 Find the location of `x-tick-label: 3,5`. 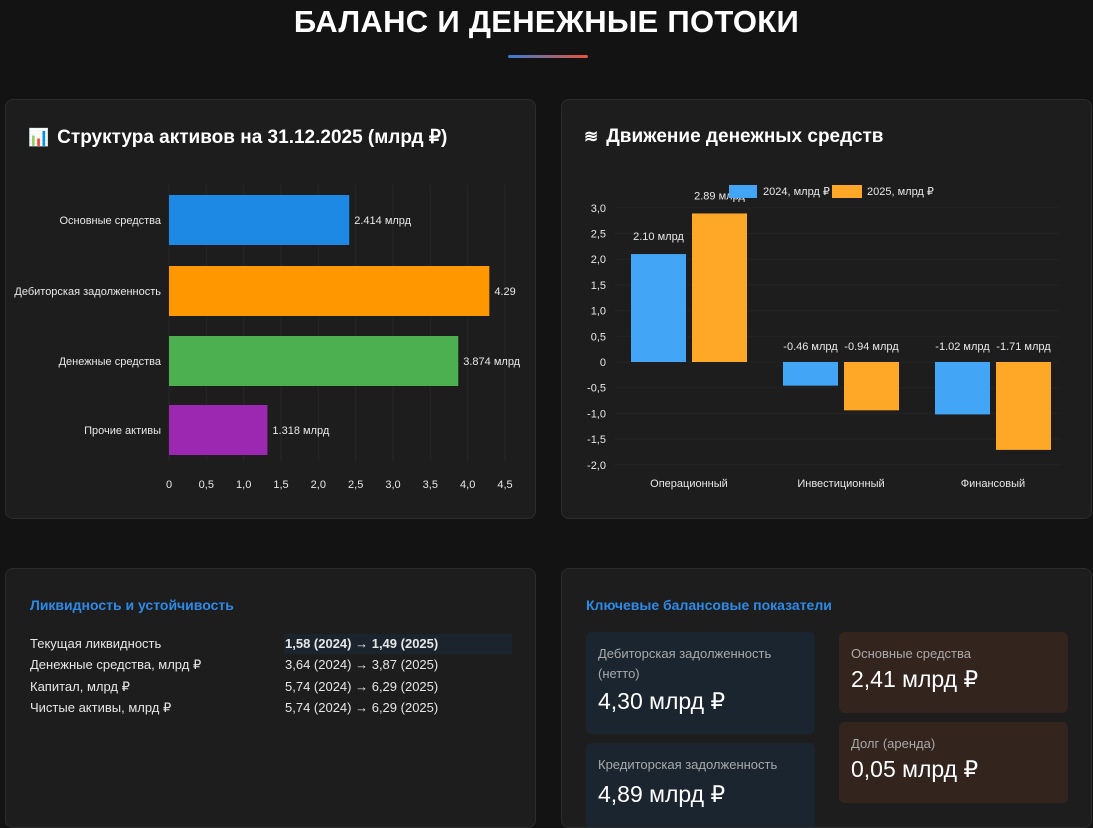

x-tick-label: 3,5 is located at coordinates (430, 485).